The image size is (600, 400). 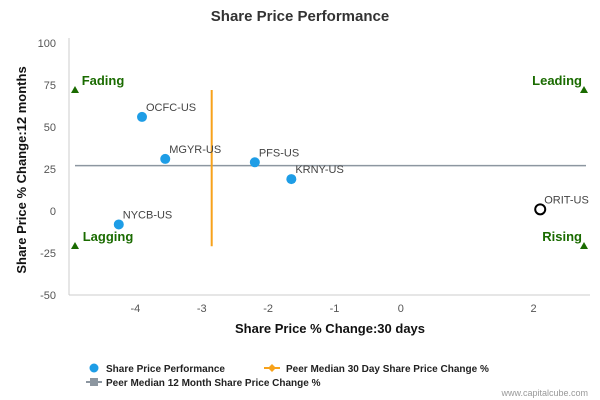 I want to click on x-tick-labels: -4 -3 -2 -1 0 2, so click(x=333, y=309).